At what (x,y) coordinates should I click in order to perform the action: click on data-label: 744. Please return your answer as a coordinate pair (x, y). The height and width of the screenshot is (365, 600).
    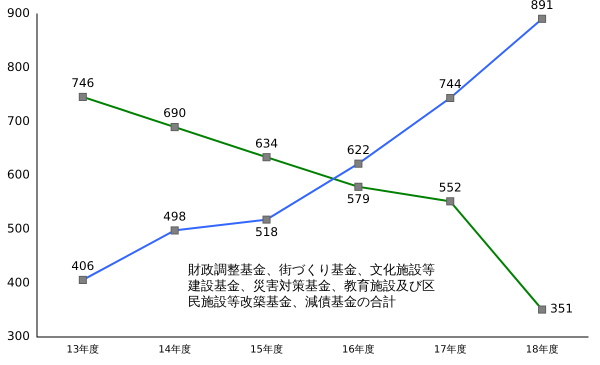
    Looking at the image, I should click on (450, 84).